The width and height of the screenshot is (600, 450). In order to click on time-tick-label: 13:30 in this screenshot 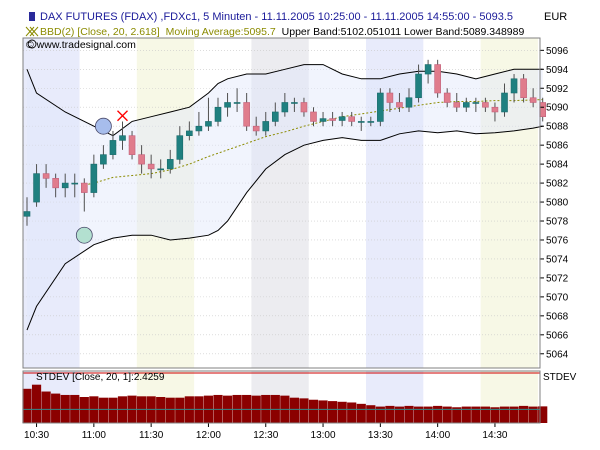, I will do `click(380, 435)`.